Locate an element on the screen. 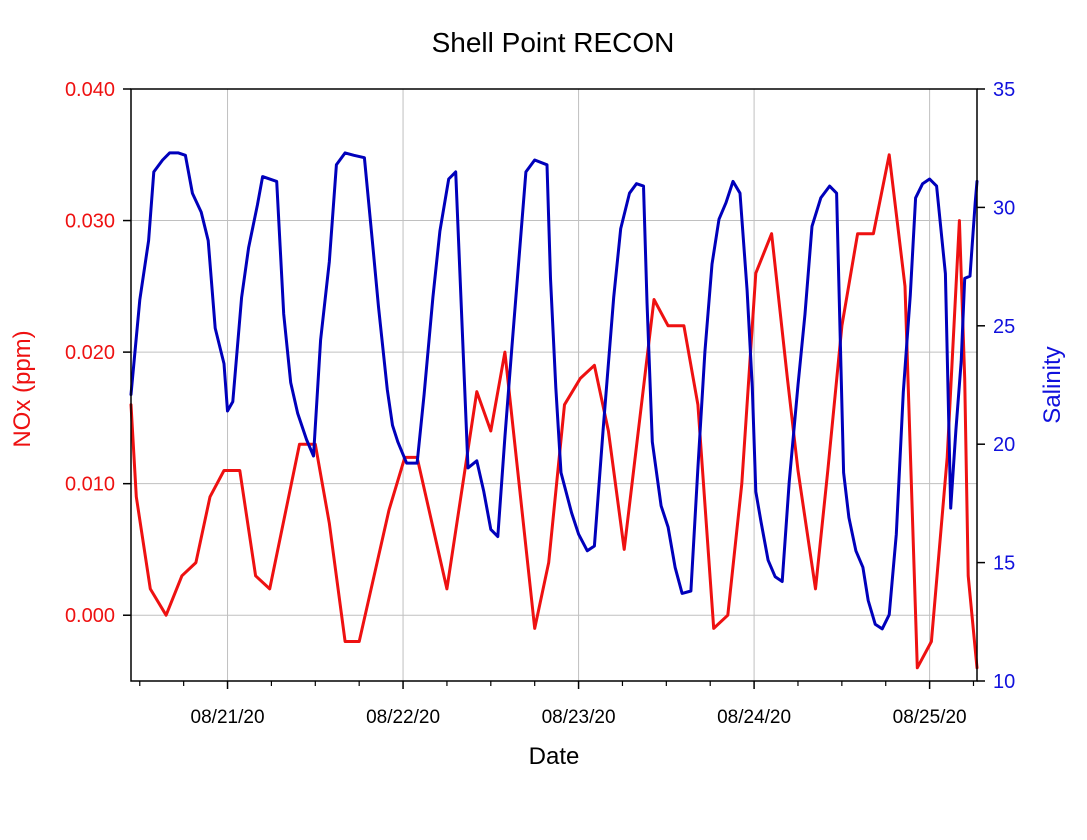  right-tick-label: 15 is located at coordinates (1004, 564).